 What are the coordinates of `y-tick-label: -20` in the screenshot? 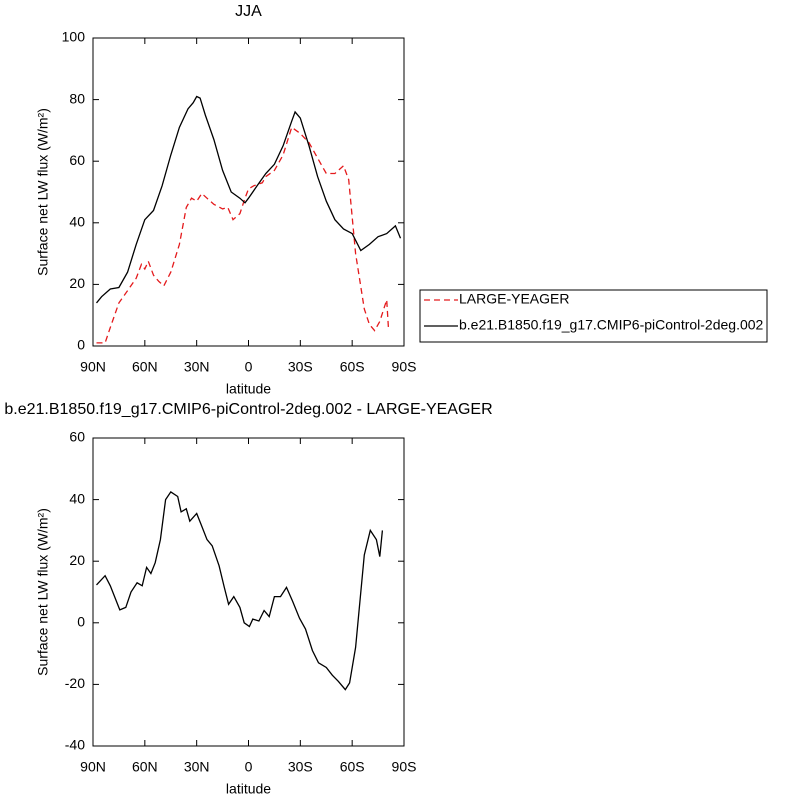 It's located at (75, 683).